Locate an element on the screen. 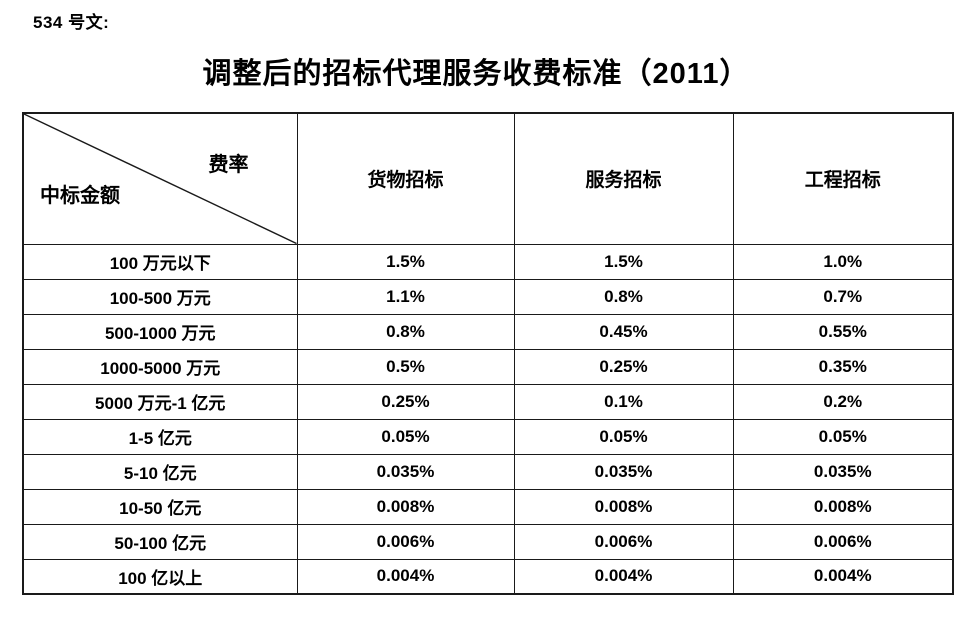 This screenshot has height=629, width=979. table-row: 500-1000 万元 0.8% 0.45% 0.55% is located at coordinates (488, 331).